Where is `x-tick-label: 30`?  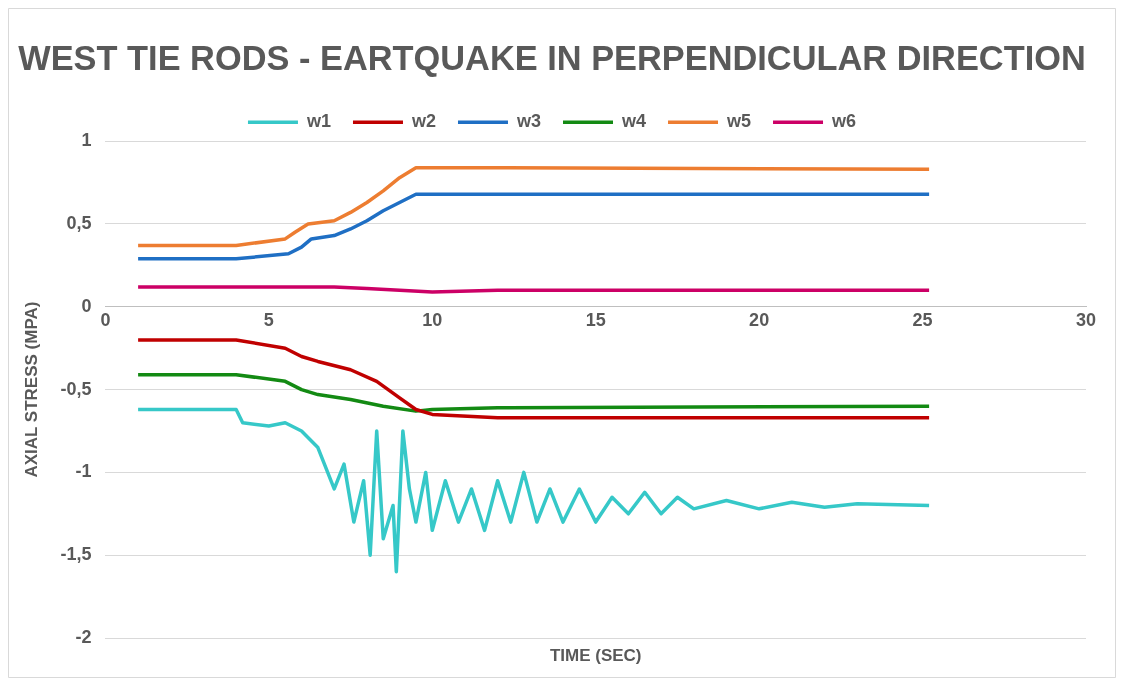 x-tick-label: 30 is located at coordinates (1086, 319).